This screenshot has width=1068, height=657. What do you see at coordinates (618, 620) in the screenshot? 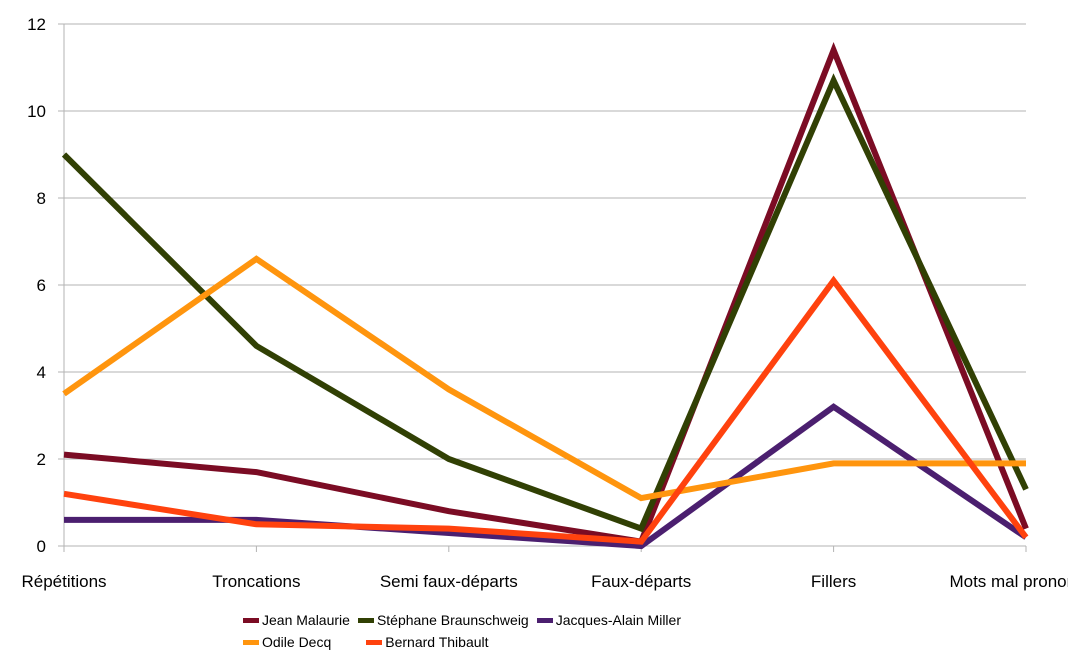
I see `legend-label: Jacques-Alain Miller` at bounding box center [618, 620].